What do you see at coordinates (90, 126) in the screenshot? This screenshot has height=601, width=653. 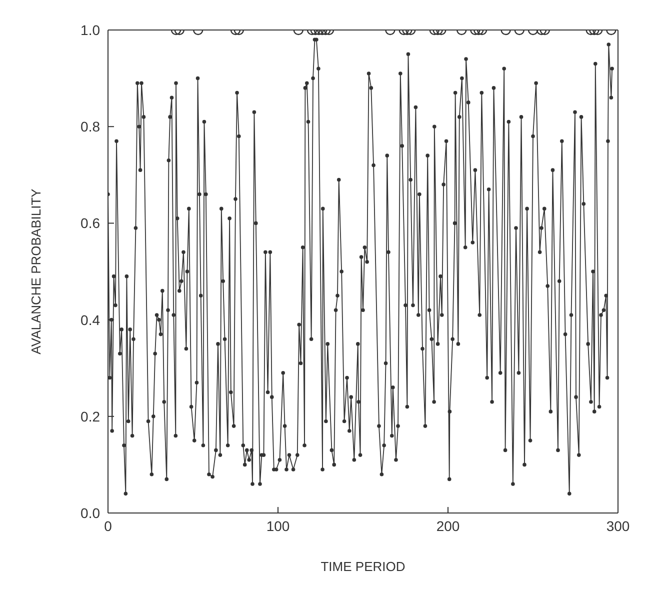 I see `y-tick-label: 0.8` at bounding box center [90, 126].